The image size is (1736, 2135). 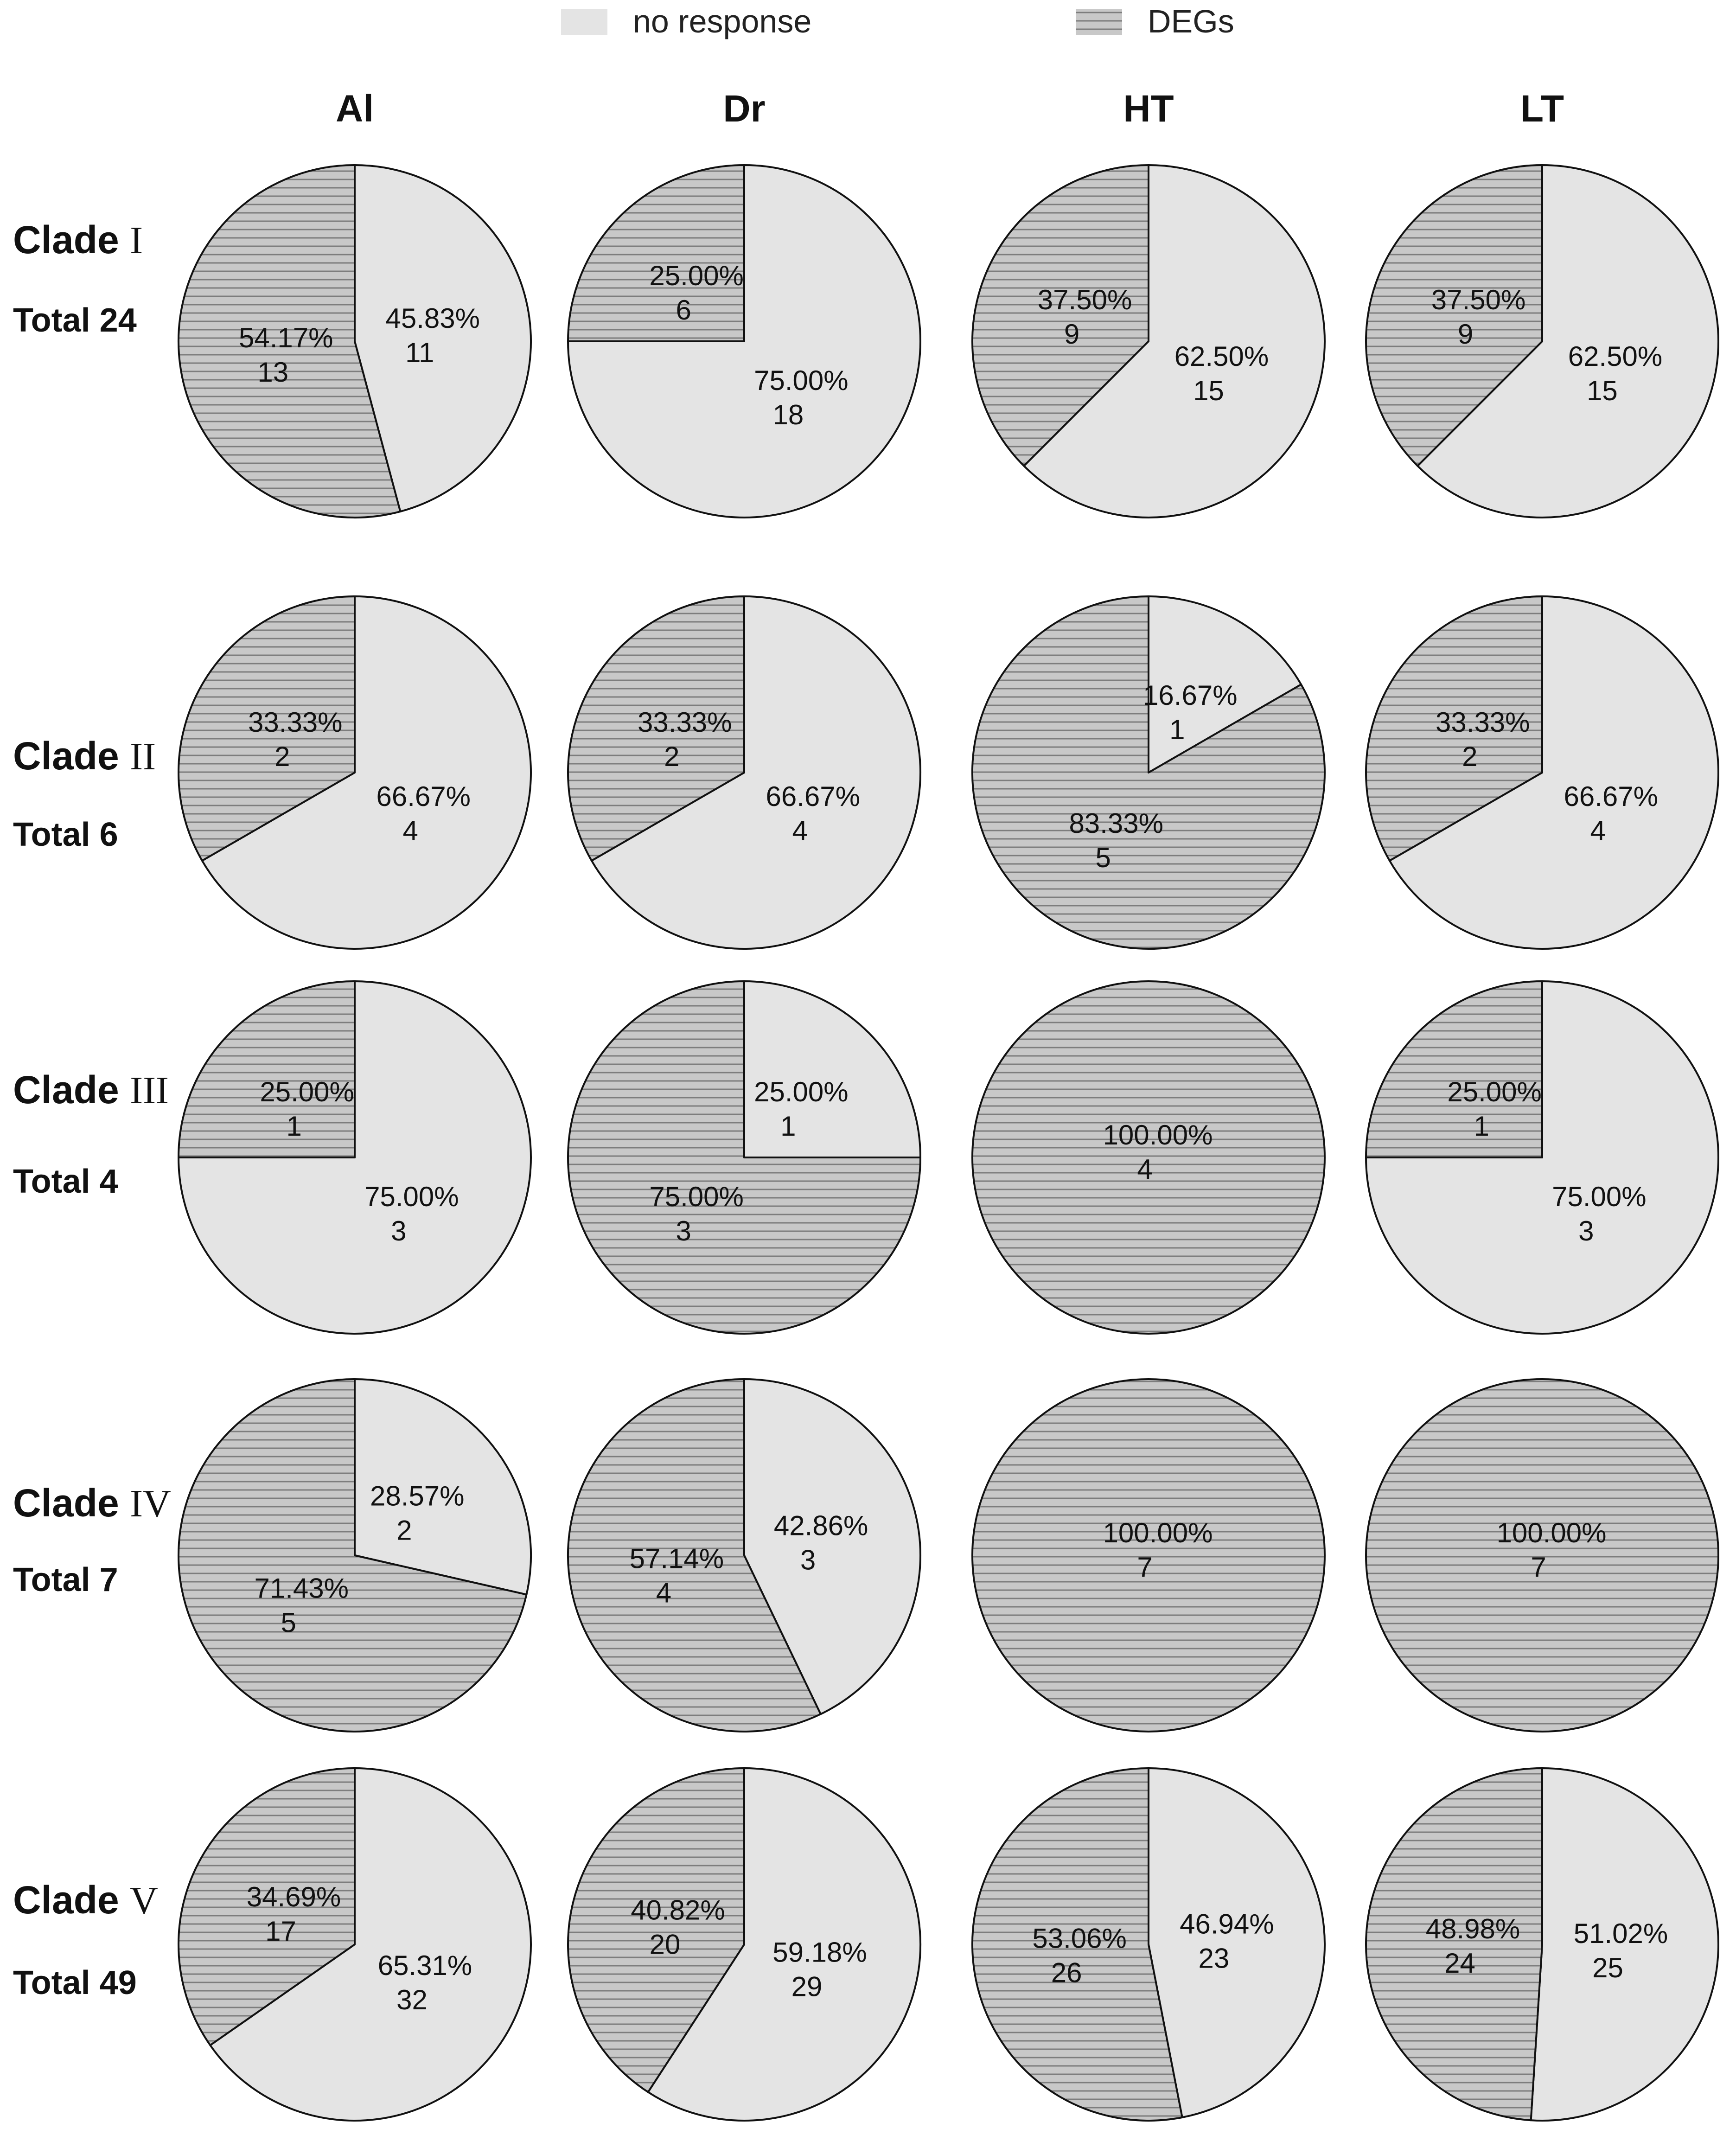 I want to click on pie-clade-i-ht-degs-slice, so click(x=1060, y=315).